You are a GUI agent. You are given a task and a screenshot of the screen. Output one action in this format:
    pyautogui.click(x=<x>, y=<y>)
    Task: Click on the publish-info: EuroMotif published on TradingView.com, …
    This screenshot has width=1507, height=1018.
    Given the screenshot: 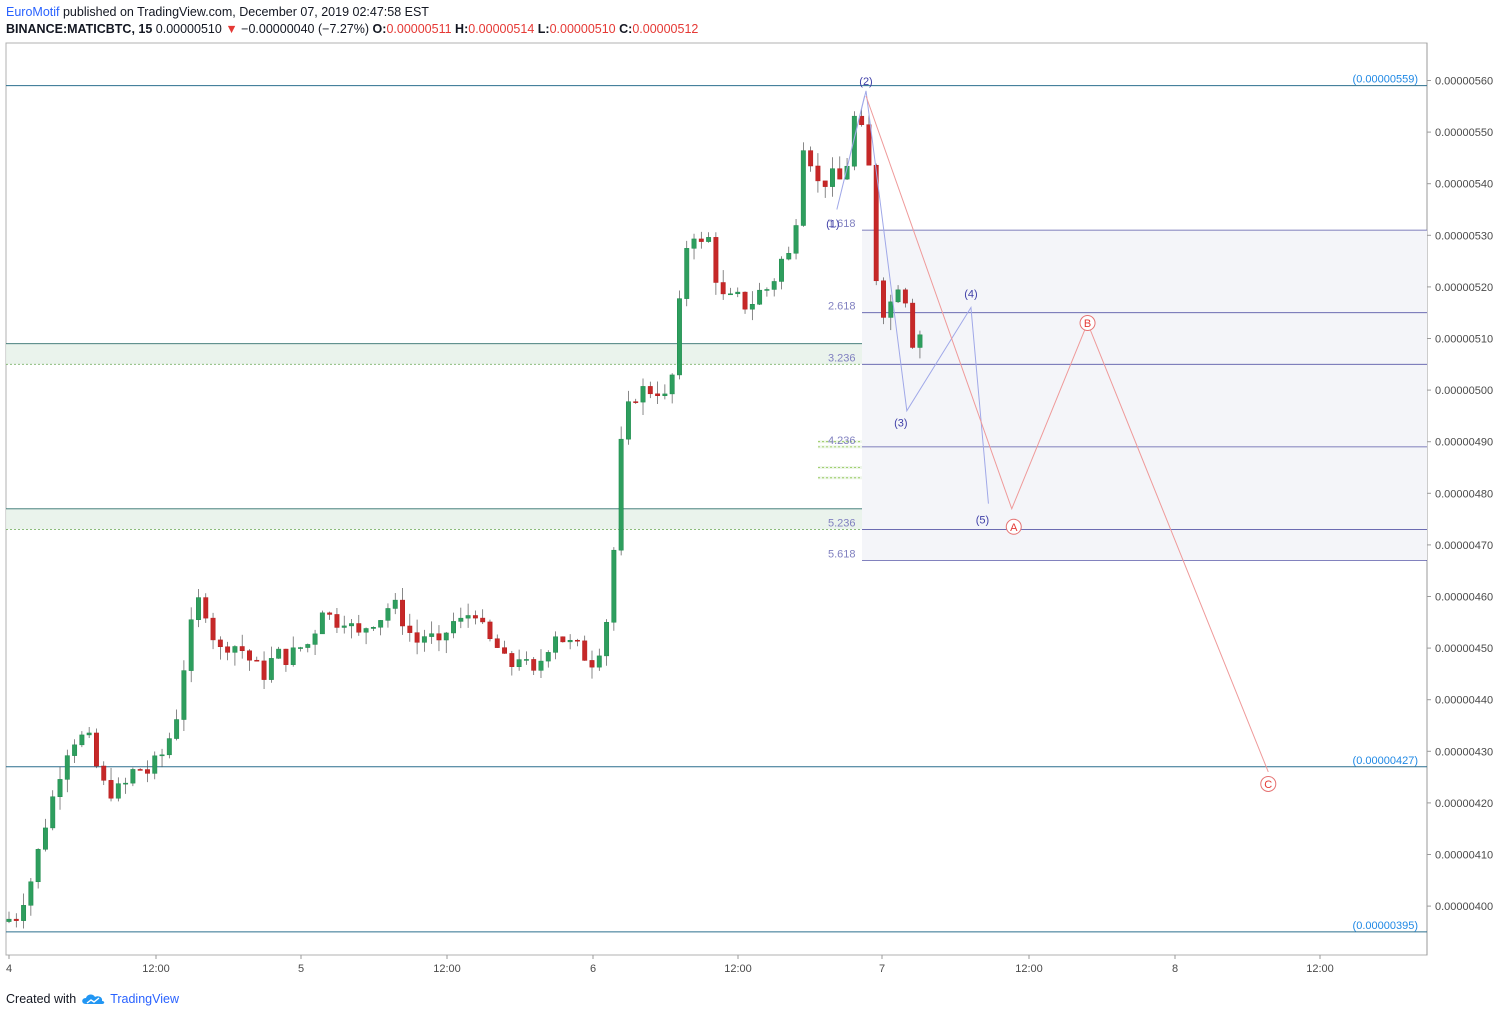 What is the action you would take?
    pyautogui.click(x=217, y=12)
    